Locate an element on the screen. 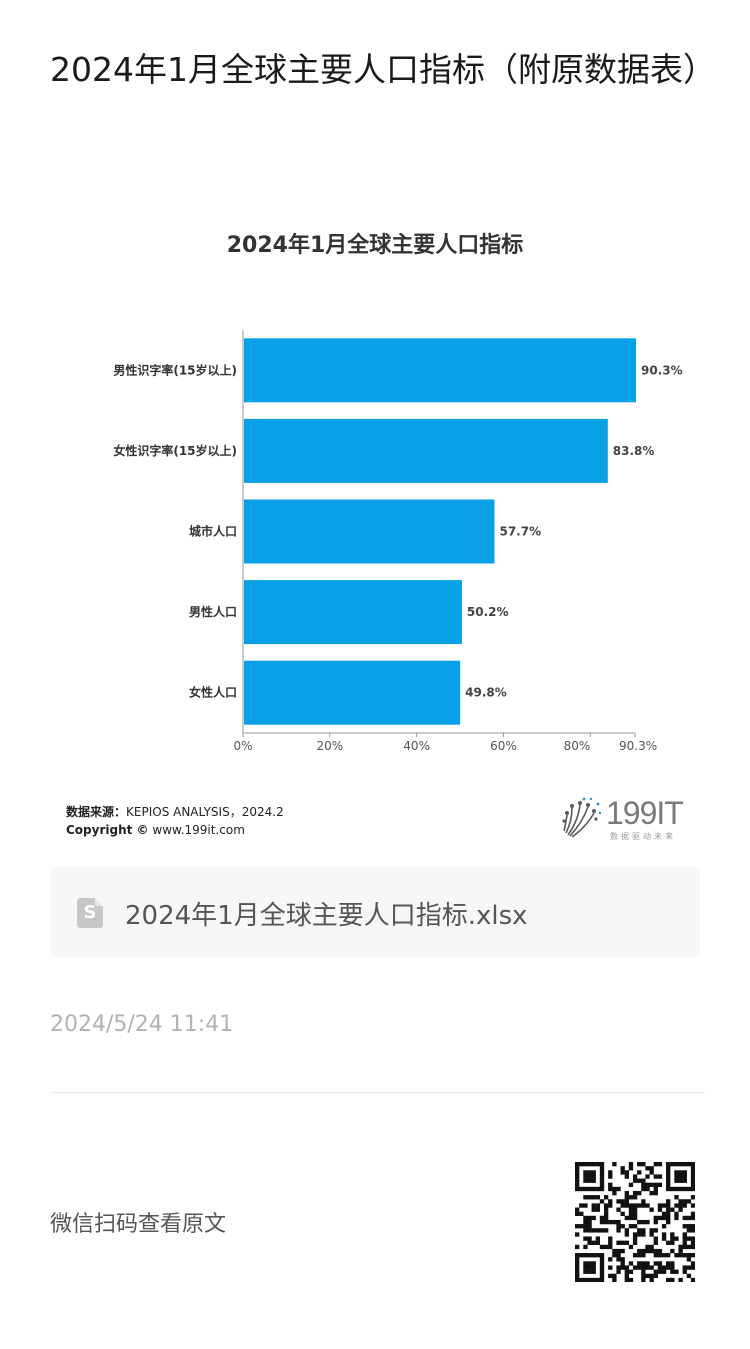  article-title: 2024年1月全球主要人口指标（附原数据表） is located at coordinates (383, 69).